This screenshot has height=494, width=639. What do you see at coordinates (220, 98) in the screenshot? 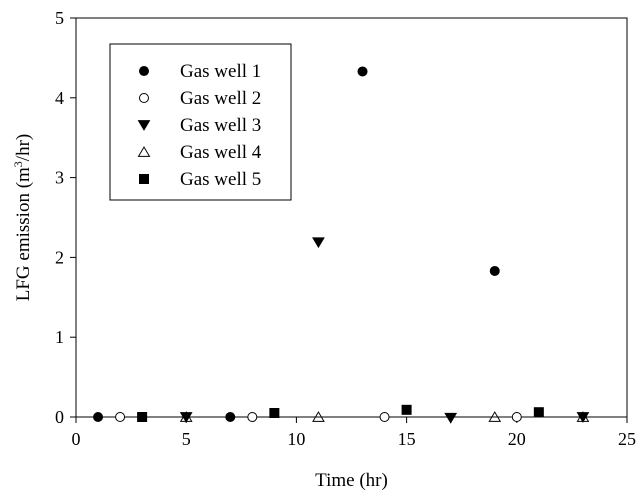
I see `legend-label: Gas well 2` at bounding box center [220, 98].